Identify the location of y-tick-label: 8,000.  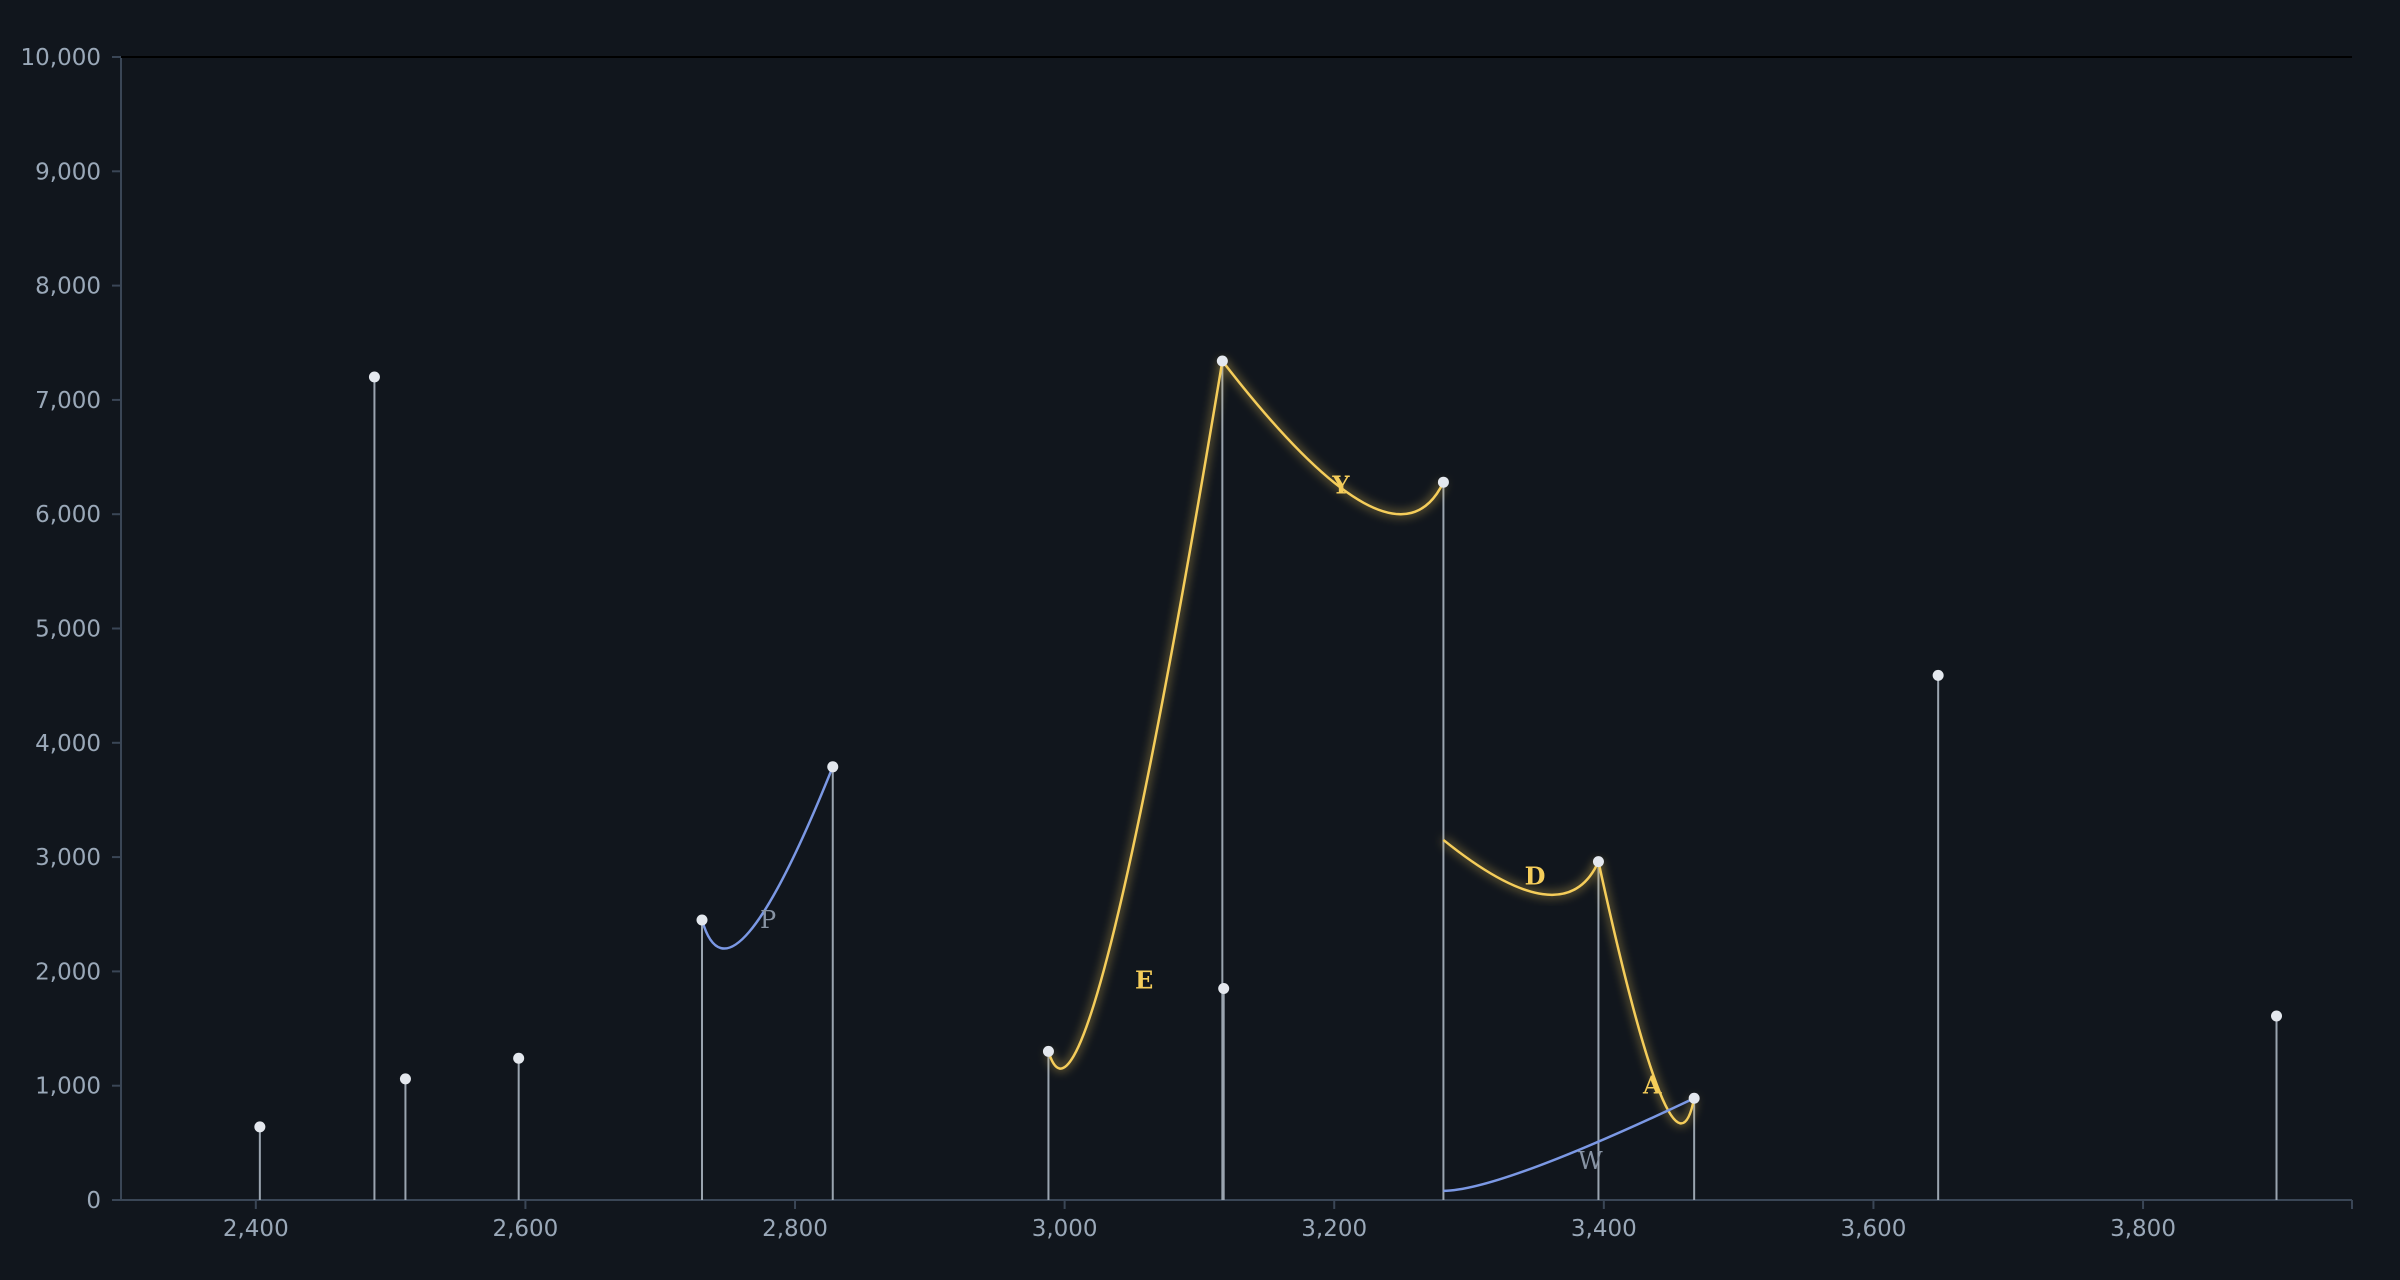
(68, 287).